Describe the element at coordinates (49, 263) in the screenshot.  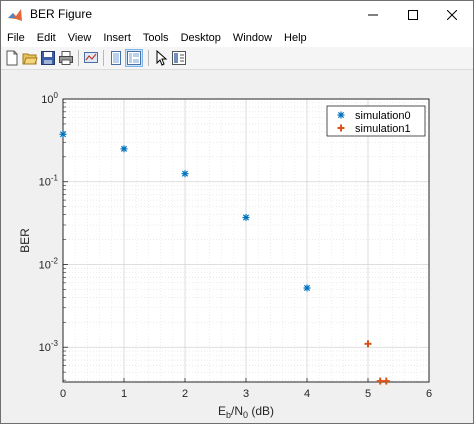
I see `y-tick-label: 10⁻²` at that location.